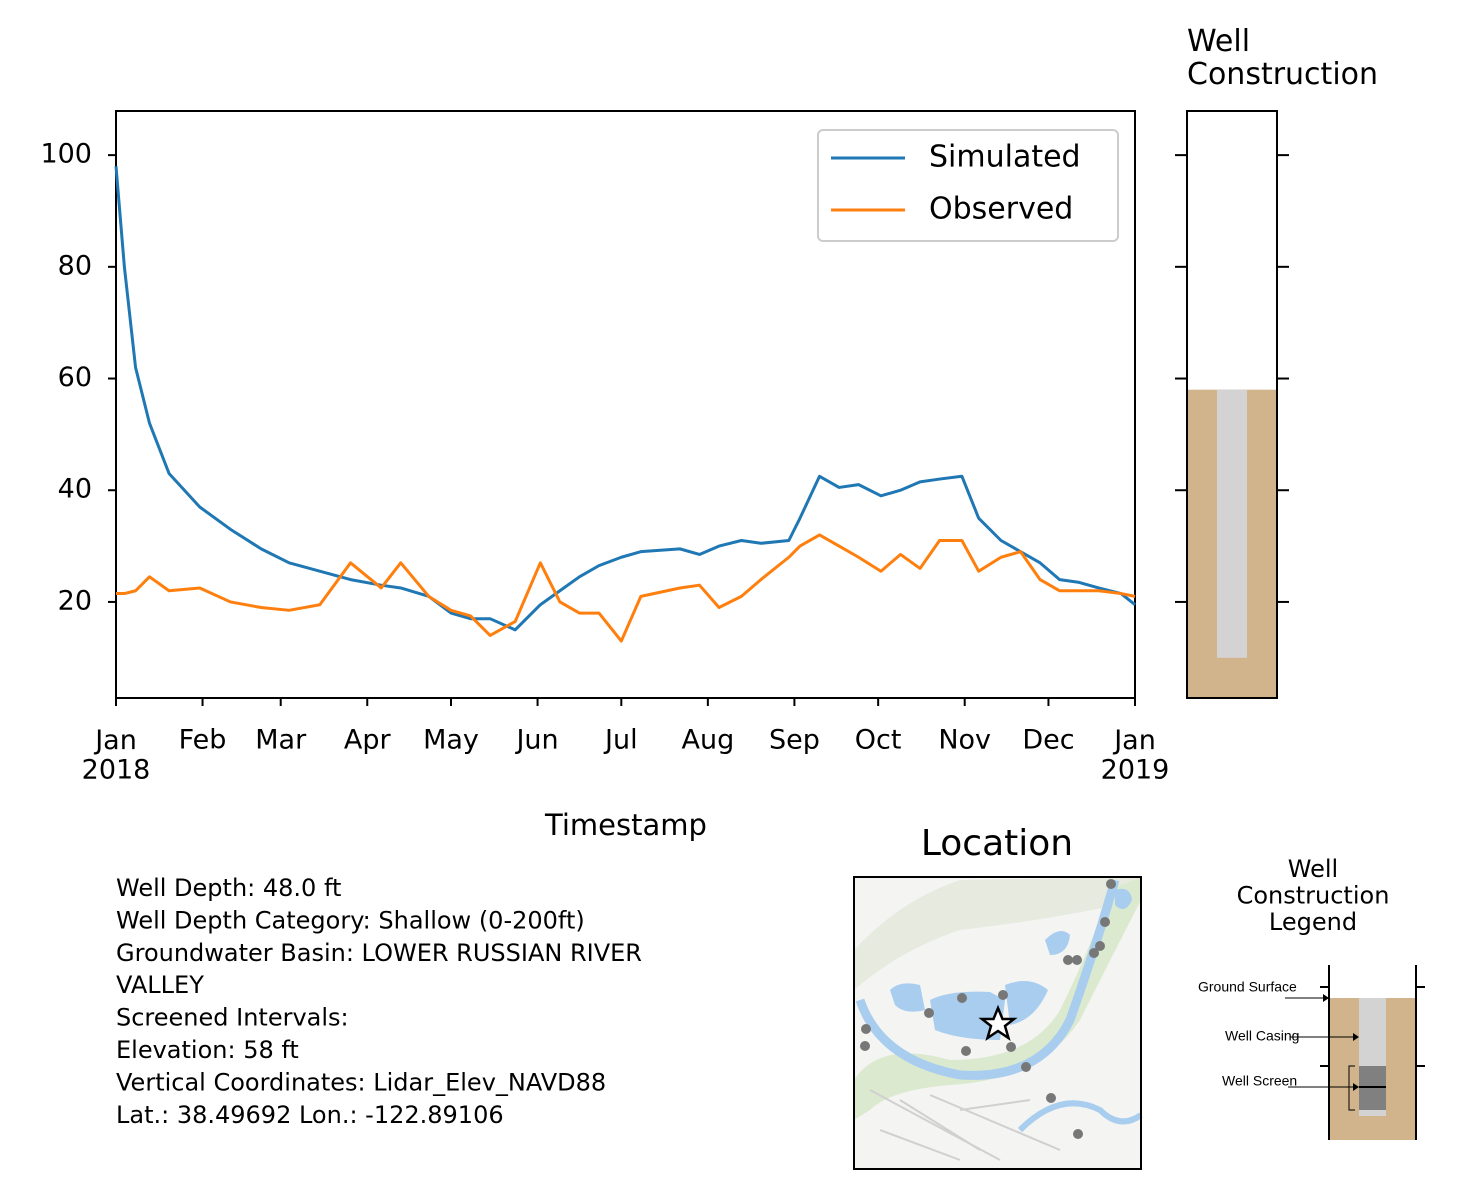  Describe the element at coordinates (350, 920) in the screenshot. I see `info-line: Well Depth Category: Shallow (0-200ft)` at that location.